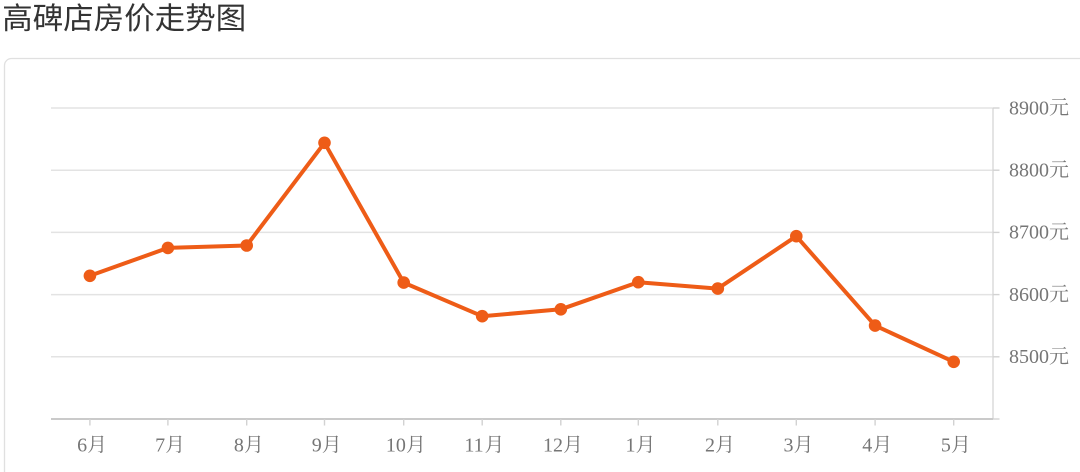  Describe the element at coordinates (1029, 295) in the screenshot. I see `svg-text: 8600` at that location.